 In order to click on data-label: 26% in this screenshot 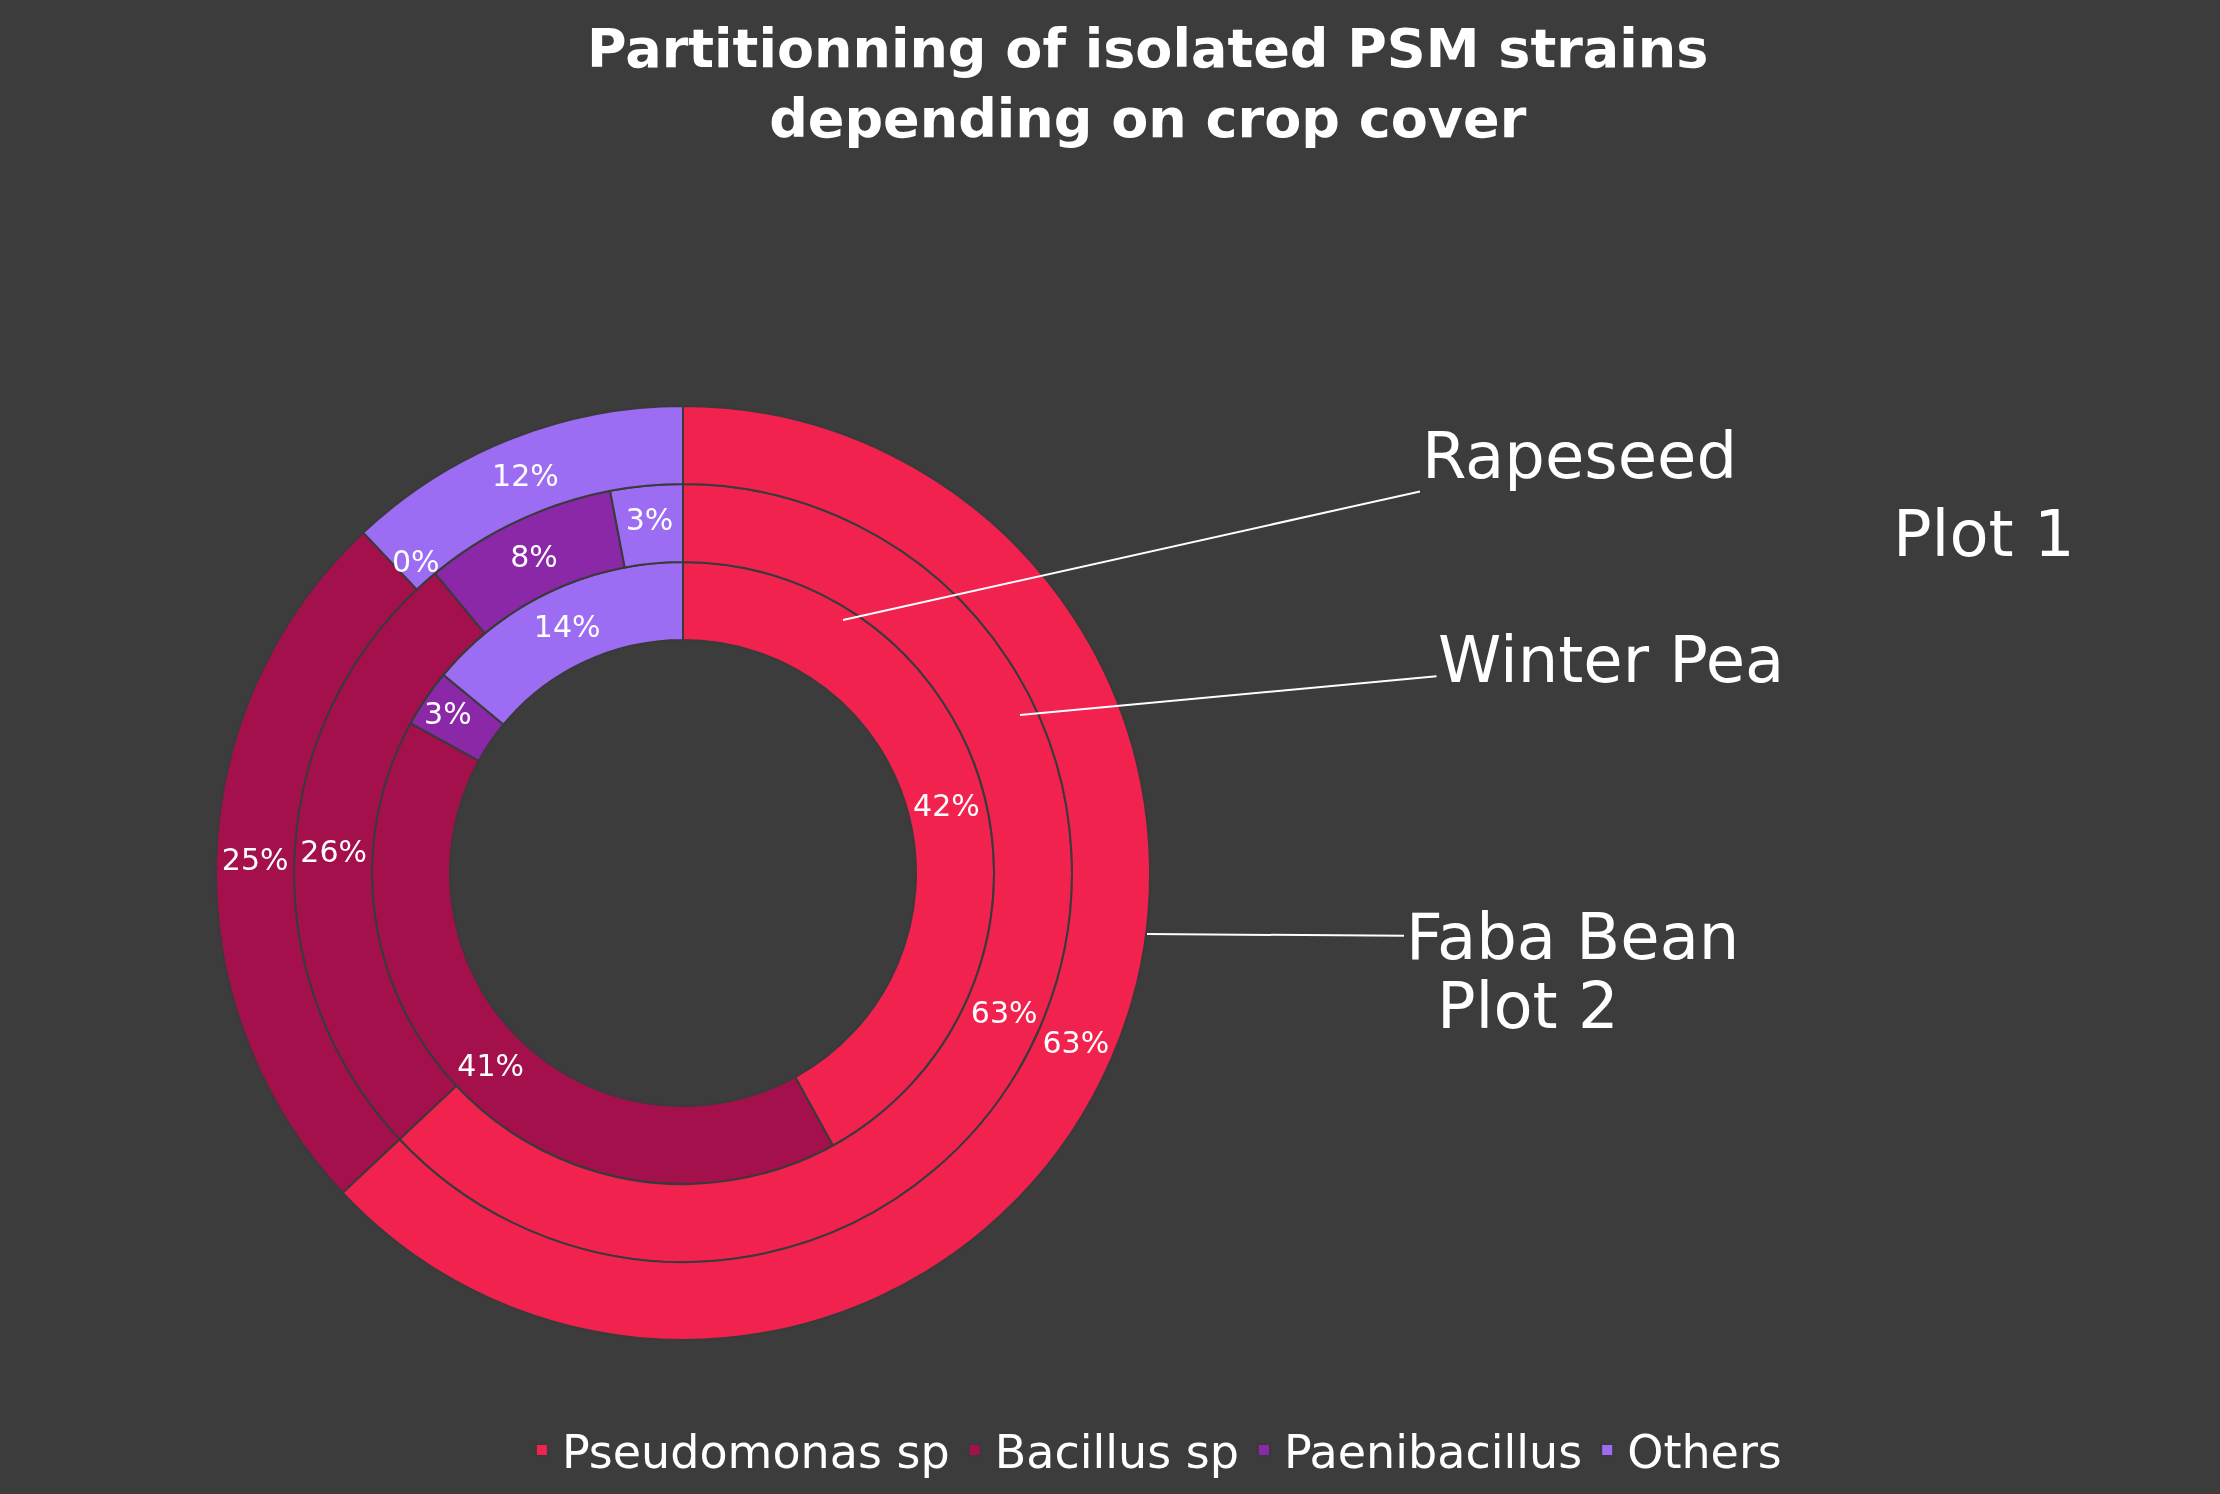, I will do `click(334, 851)`.